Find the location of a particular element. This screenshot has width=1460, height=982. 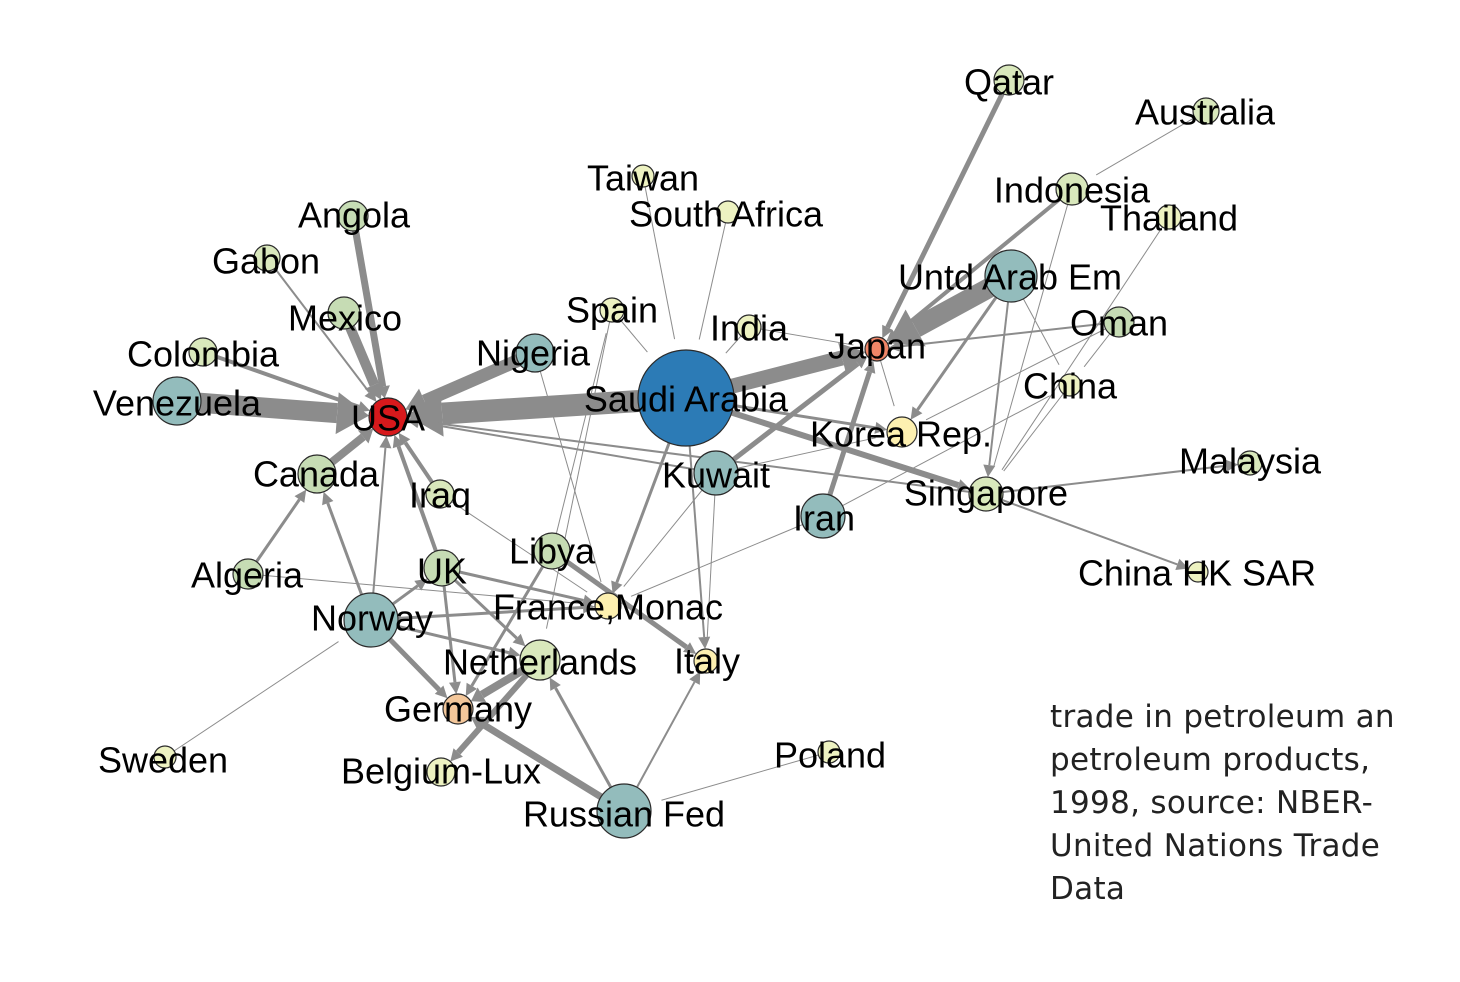

node-taiwan is located at coordinates (643, 176).